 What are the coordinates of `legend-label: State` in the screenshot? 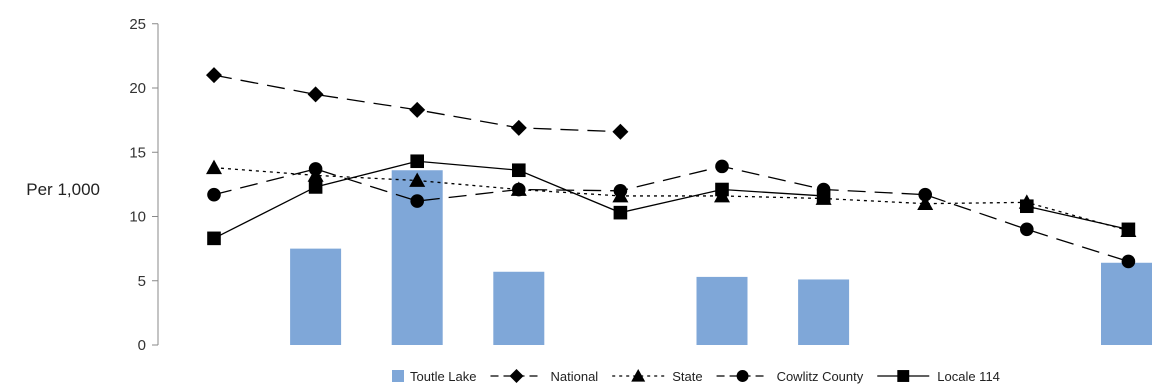 It's located at (687, 376).